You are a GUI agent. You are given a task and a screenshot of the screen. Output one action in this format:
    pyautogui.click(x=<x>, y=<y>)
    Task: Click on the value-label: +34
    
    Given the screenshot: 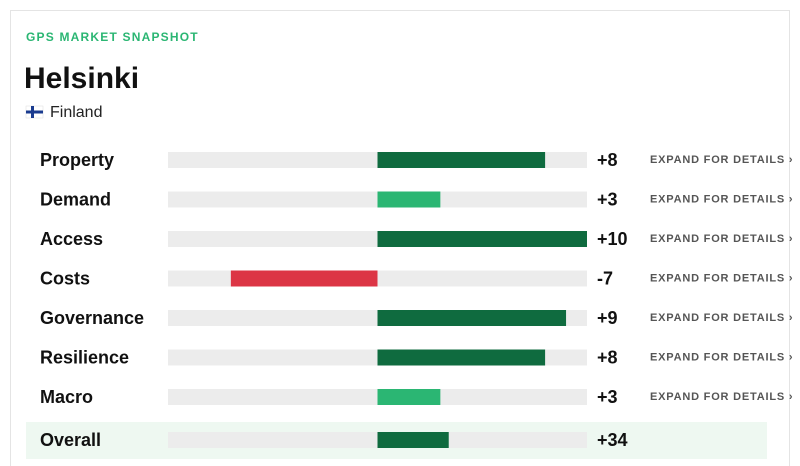 What is the action you would take?
    pyautogui.click(x=612, y=440)
    